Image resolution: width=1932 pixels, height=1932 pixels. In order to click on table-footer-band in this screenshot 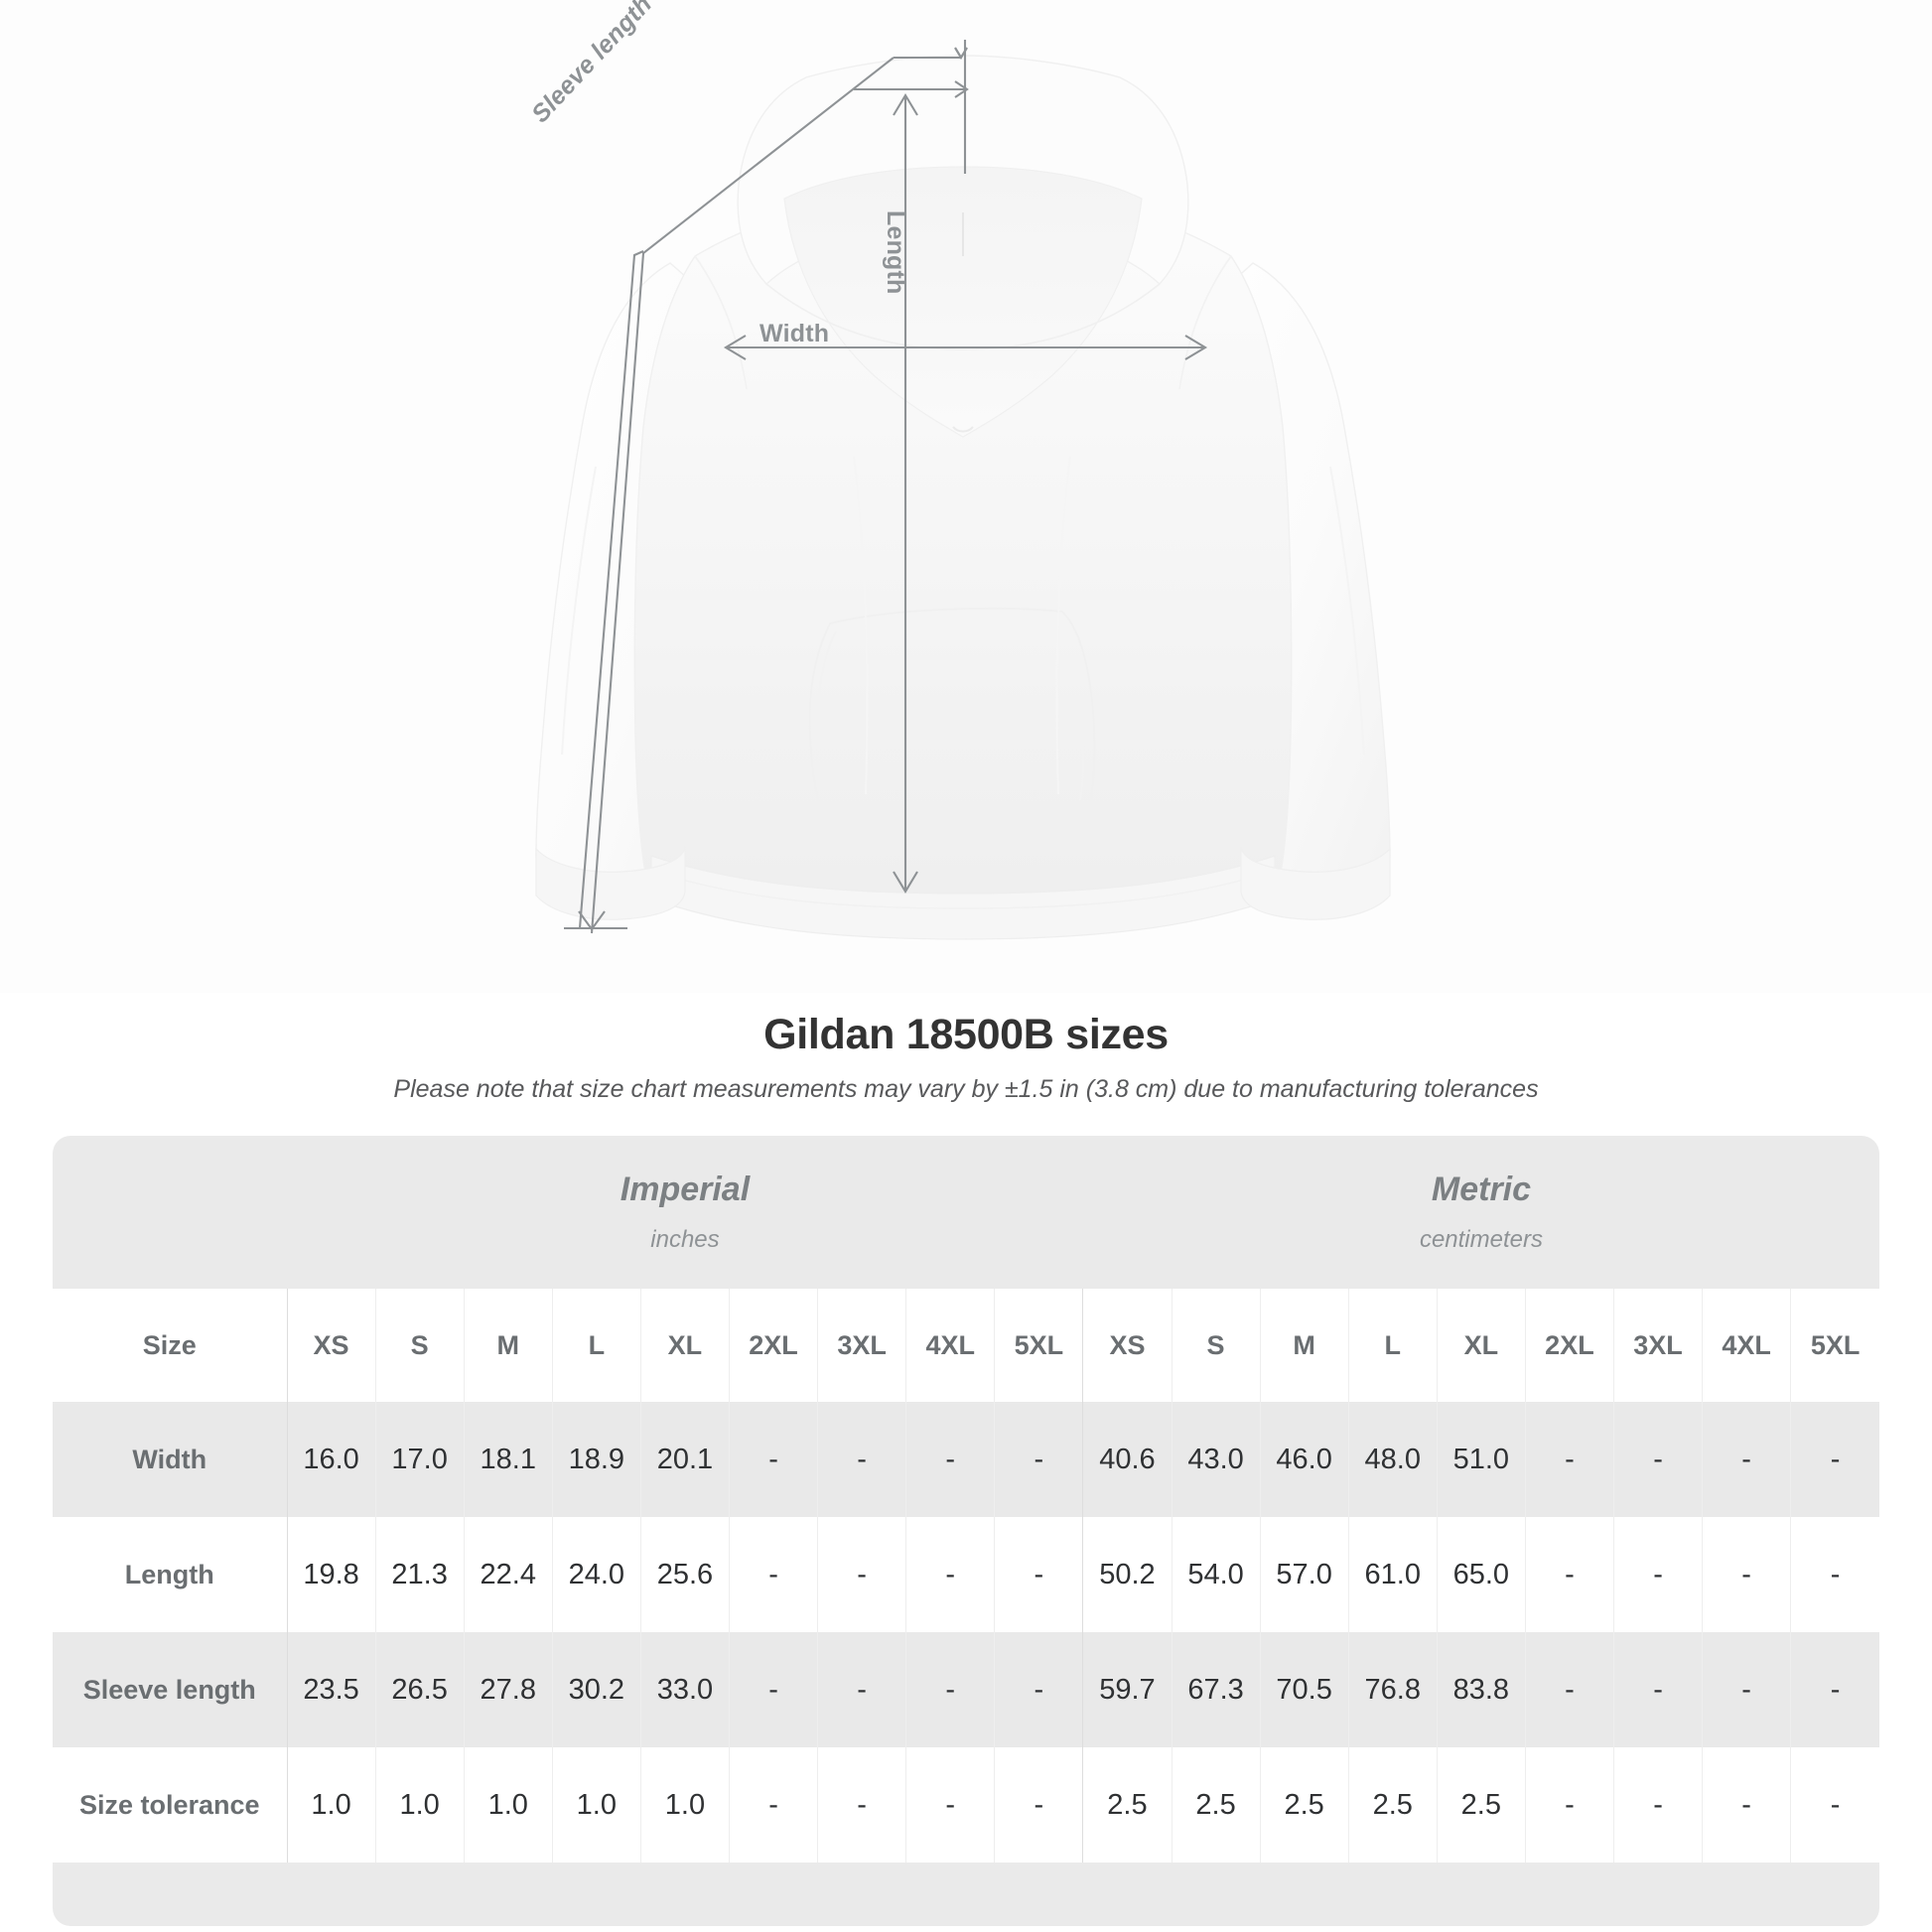, I will do `click(966, 1895)`.